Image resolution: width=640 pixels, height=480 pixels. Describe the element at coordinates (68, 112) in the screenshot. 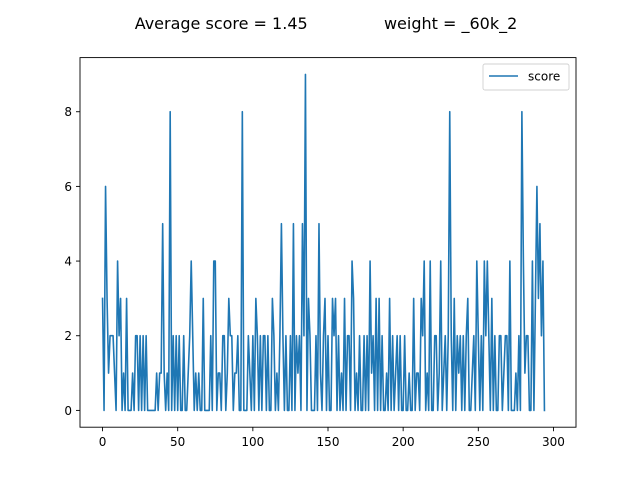

I see `y-tick-label: 8` at that location.